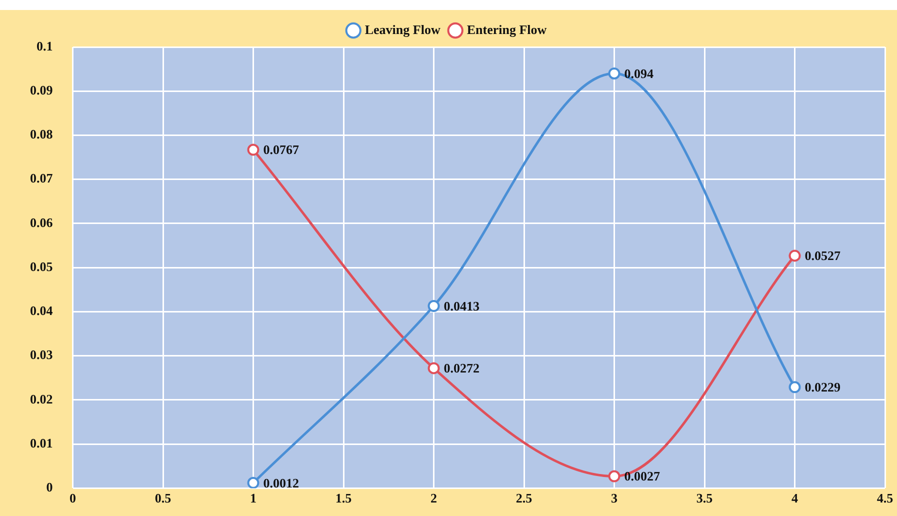 The width and height of the screenshot is (897, 516). I want to click on data-label: 0.0767, so click(281, 150).